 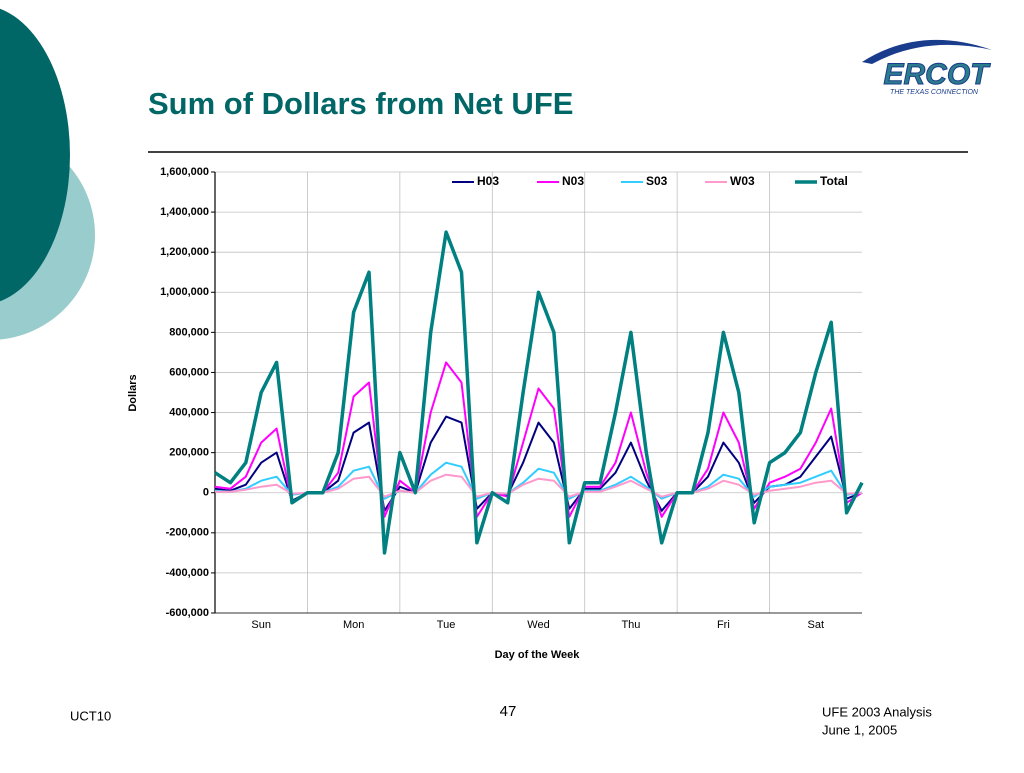 I want to click on y-tick-label: 600,000, so click(x=189, y=372).